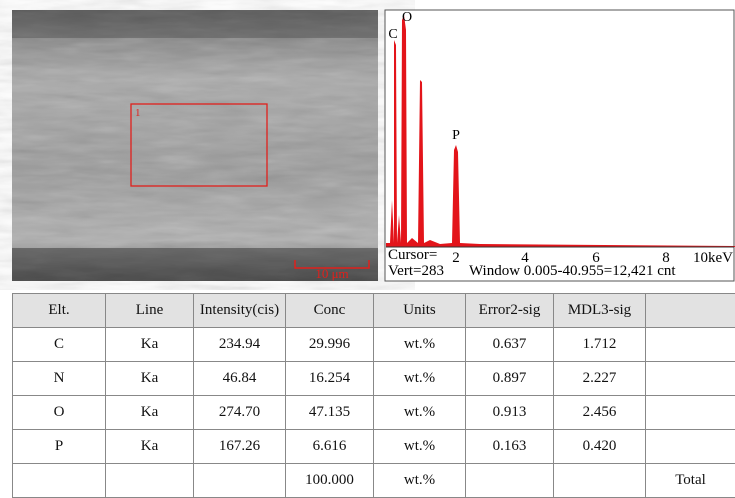 The height and width of the screenshot is (498, 735). I want to click on peak-label: C, so click(392, 34).